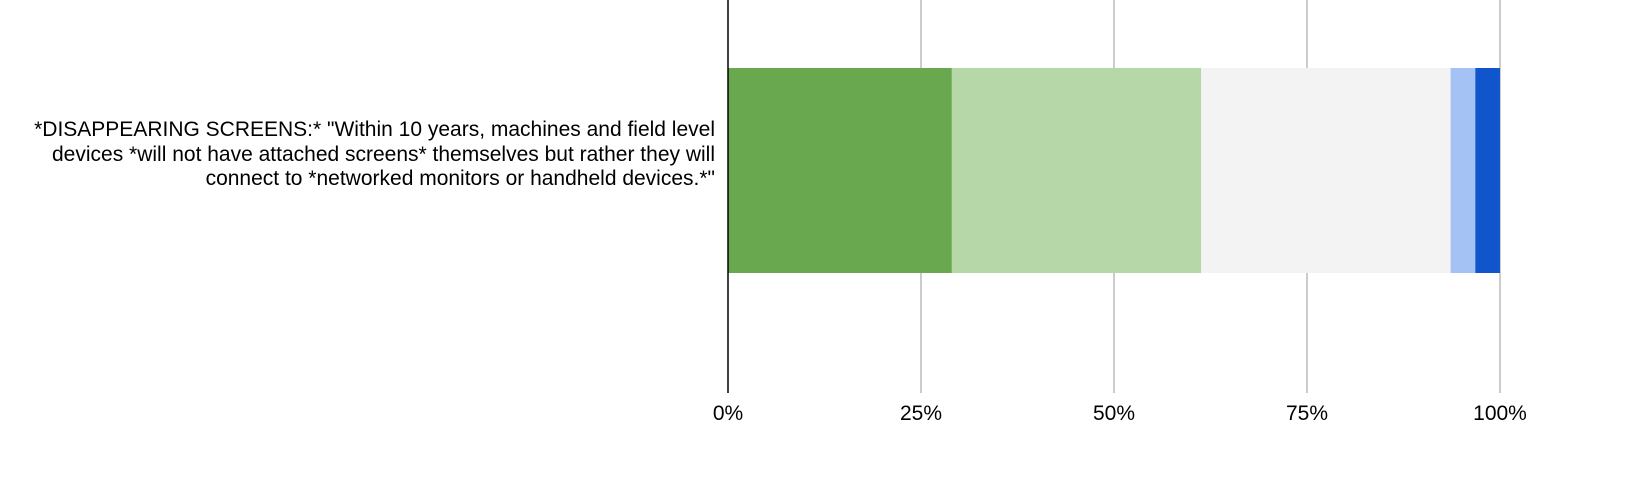  What do you see at coordinates (921, 413) in the screenshot?
I see `x-tick-label: 25%` at bounding box center [921, 413].